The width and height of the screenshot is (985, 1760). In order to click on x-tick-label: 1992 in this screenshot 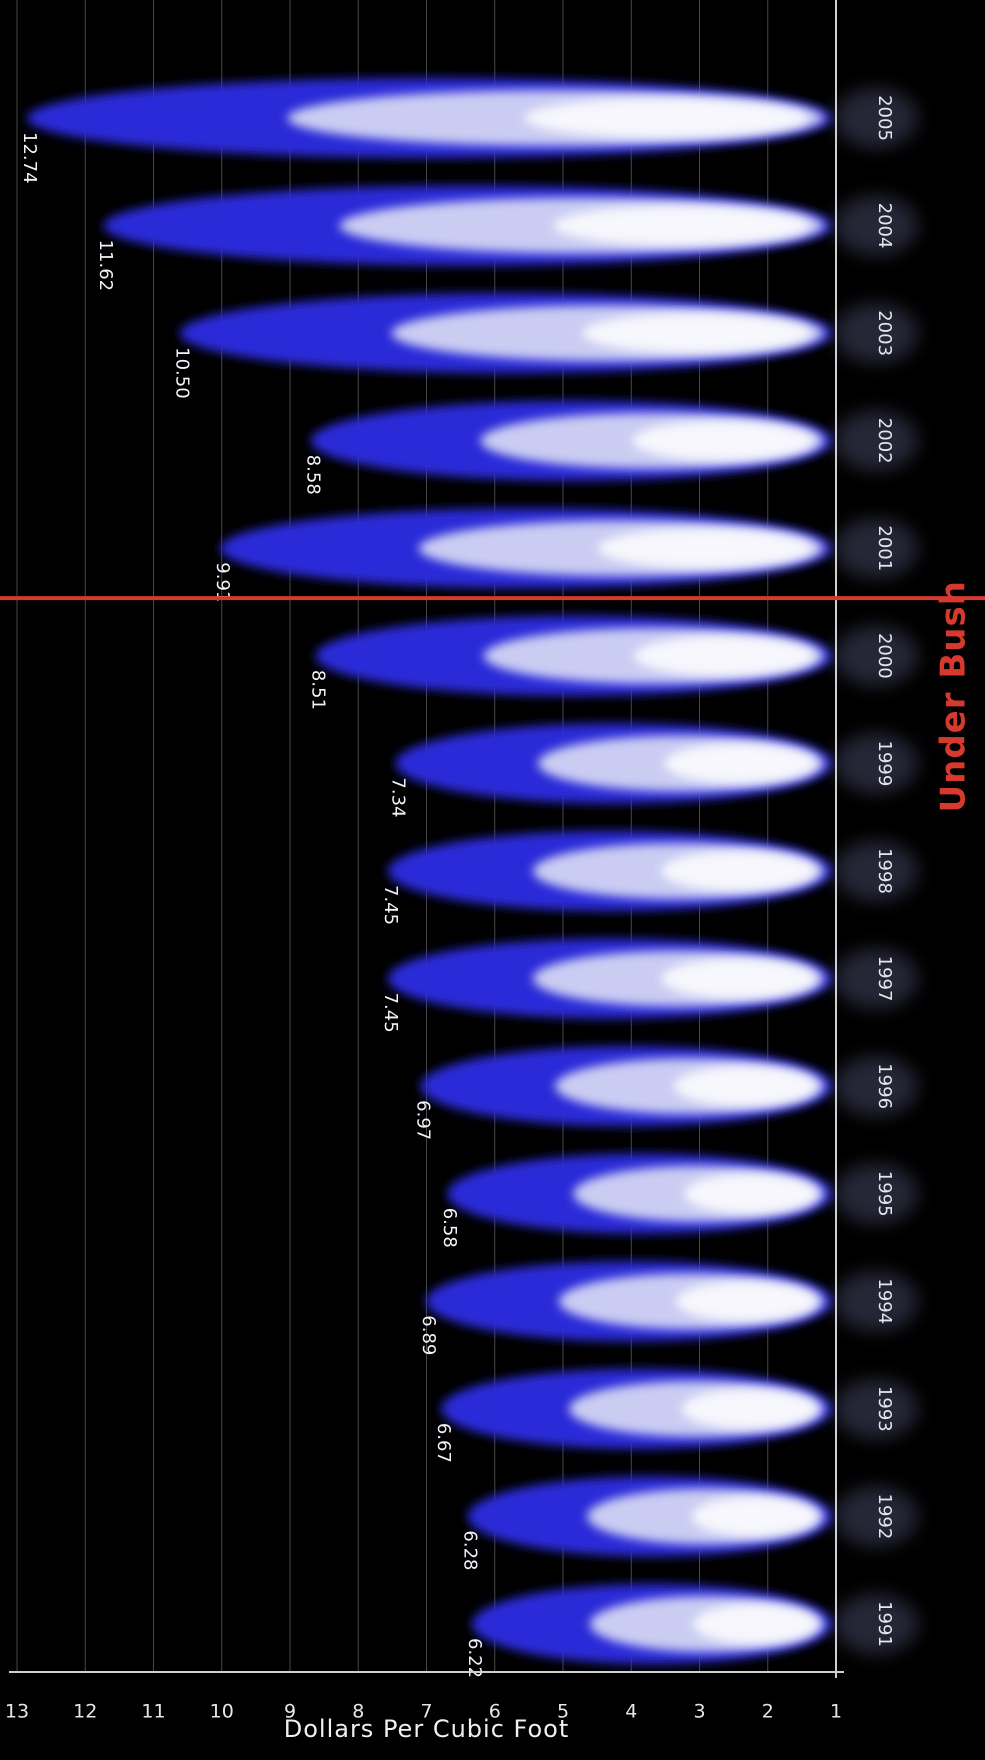, I will do `click(884, 1517)`.